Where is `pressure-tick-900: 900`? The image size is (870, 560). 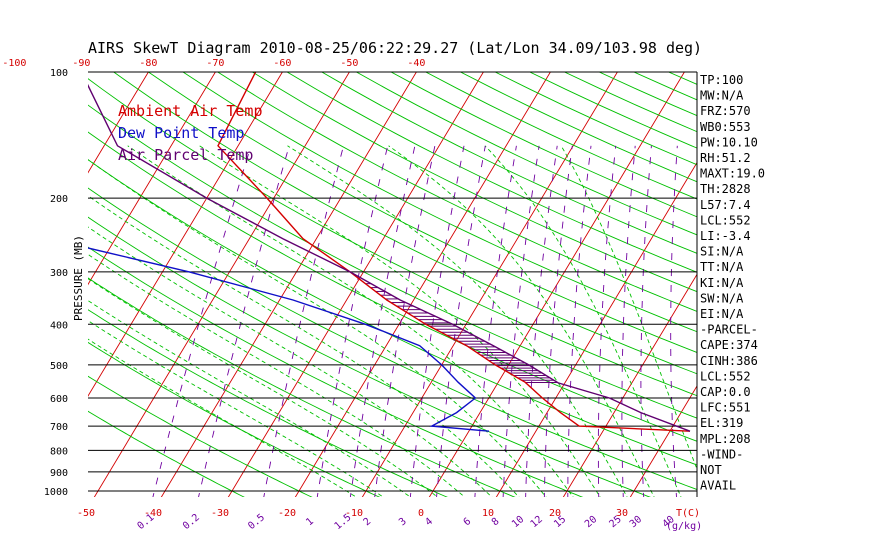
pressure-tick-900: 900 is located at coordinates (59, 473).